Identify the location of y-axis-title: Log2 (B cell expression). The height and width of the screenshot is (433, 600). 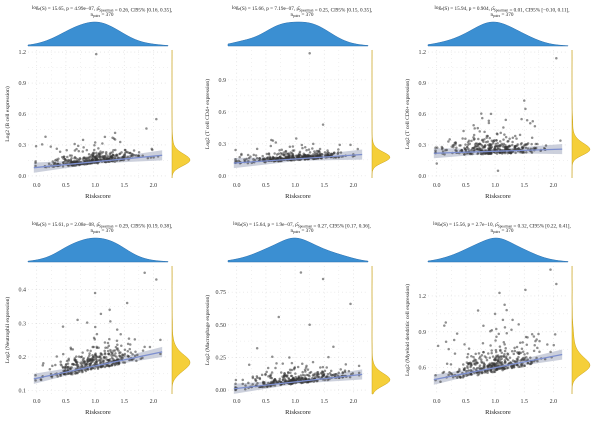
(7, 114).